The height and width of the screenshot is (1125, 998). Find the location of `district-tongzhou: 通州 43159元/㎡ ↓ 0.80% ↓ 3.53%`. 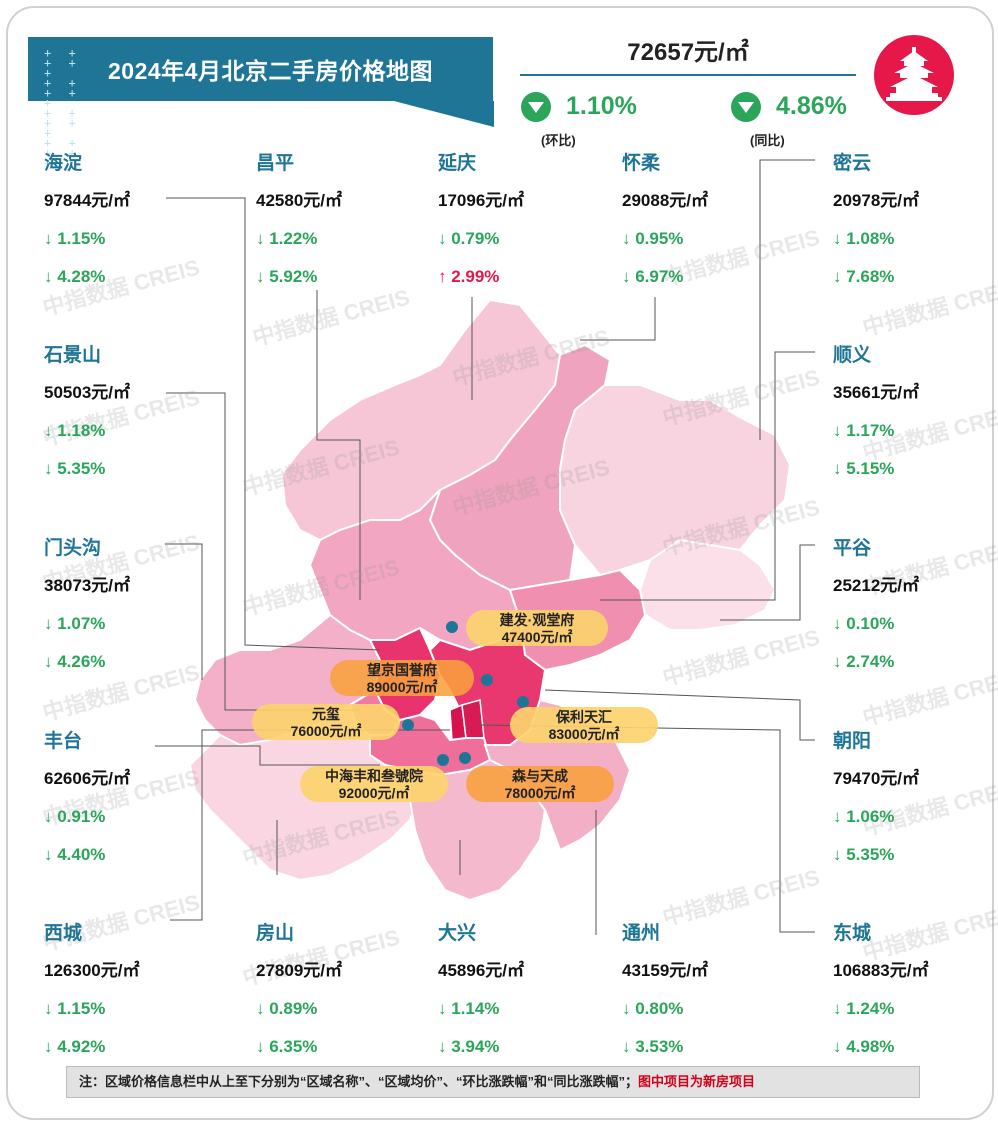

district-tongzhou: 通州 43159元/㎡ ↓ 0.80% ↓ 3.53% is located at coordinates (697, 998).